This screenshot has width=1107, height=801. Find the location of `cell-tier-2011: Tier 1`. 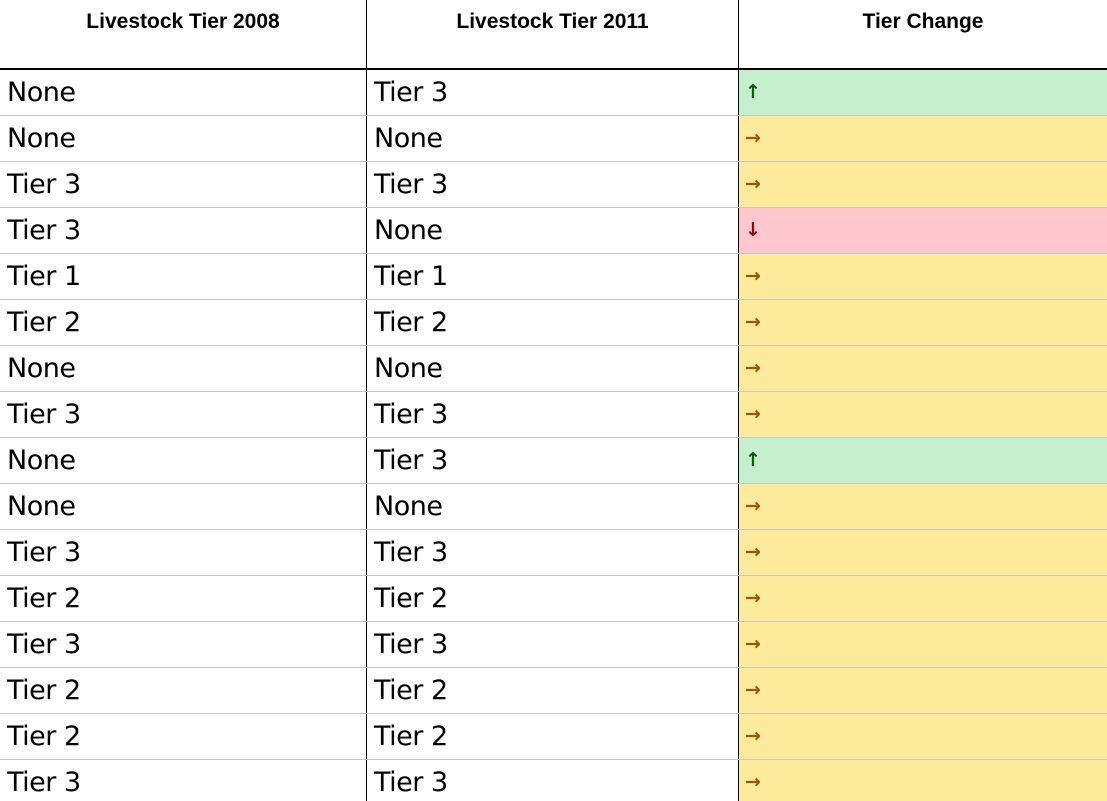

cell-tier-2011: Tier 1 is located at coordinates (553, 276).